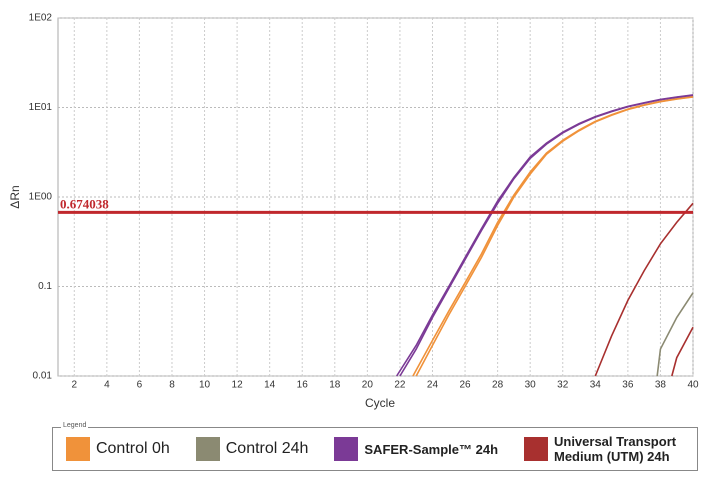 This screenshot has width=706, height=480. Describe the element at coordinates (107, 385) in the screenshot. I see `x-tick-label: 4` at that location.